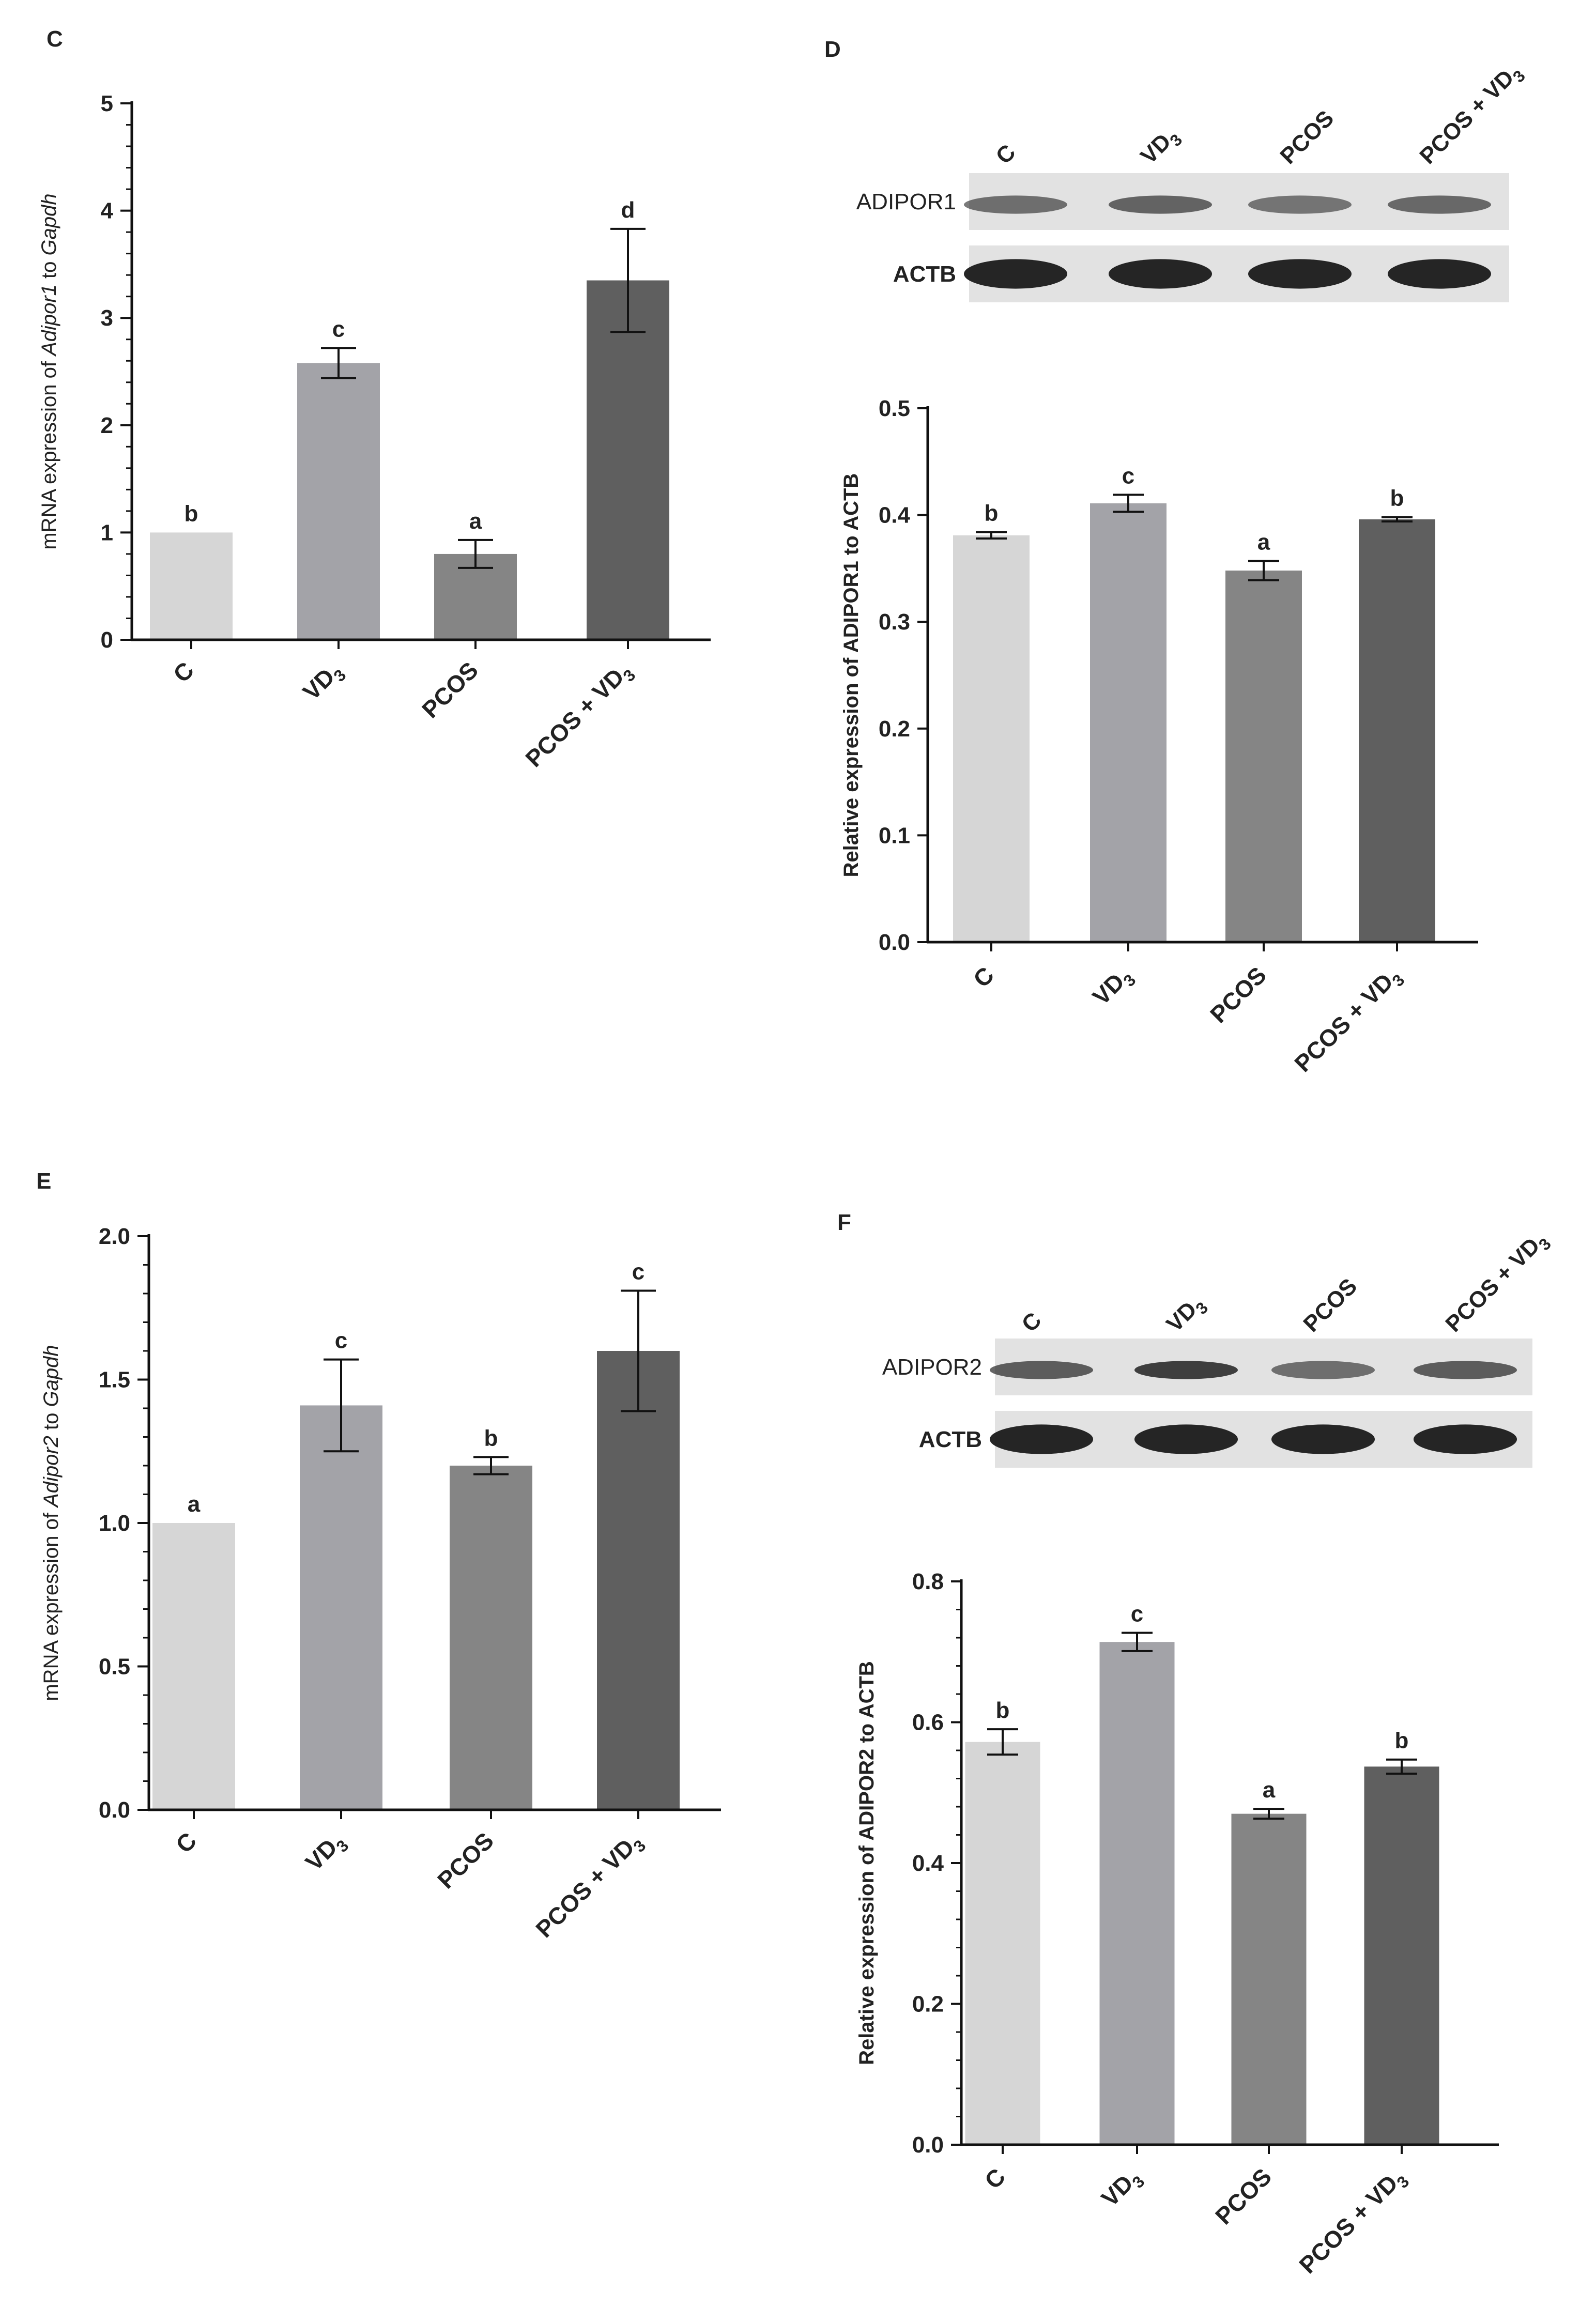 The width and height of the screenshot is (1596, 2323). I want to click on y-tick-label: 1, so click(107, 533).